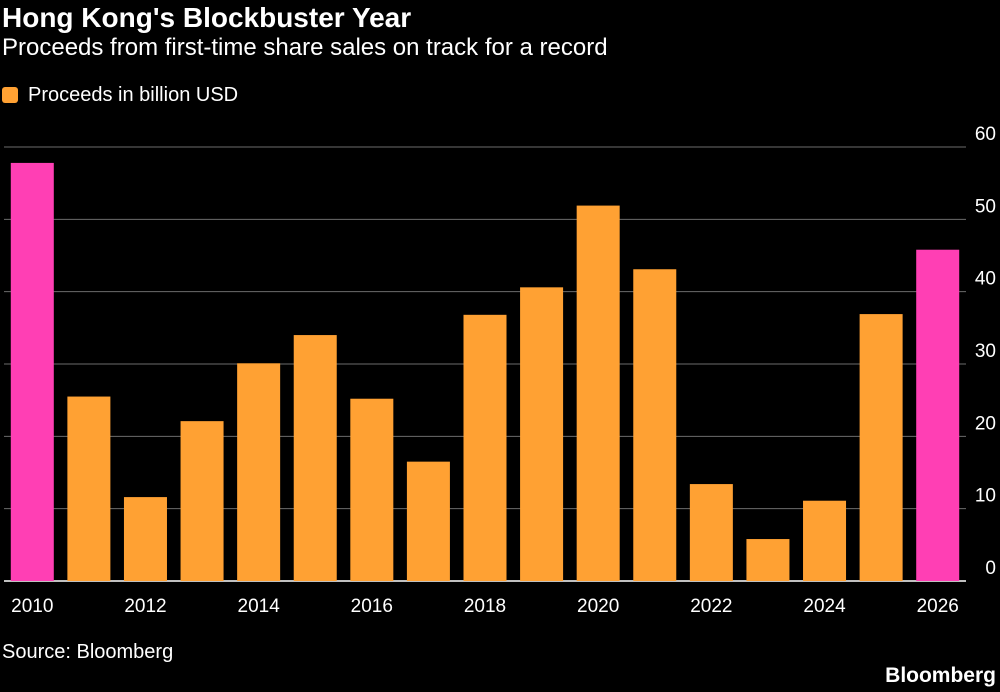 Image resolution: width=1000 pixels, height=692 pixels. Describe the element at coordinates (88, 652) in the screenshot. I see `source-note: Source: Bloomberg` at that location.